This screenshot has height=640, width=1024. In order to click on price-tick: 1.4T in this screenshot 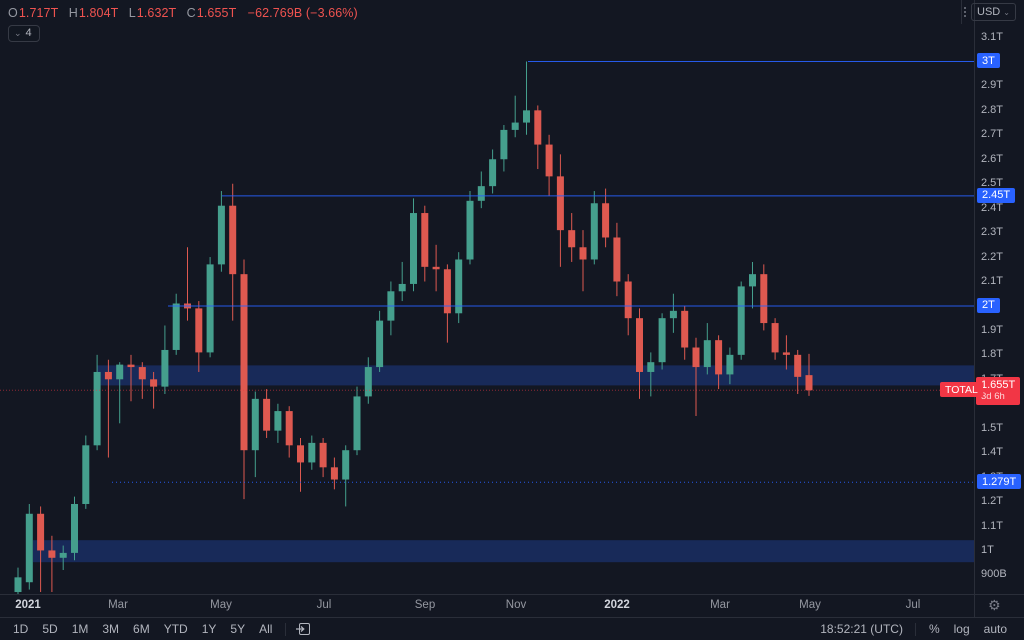, I will do `click(992, 452)`.